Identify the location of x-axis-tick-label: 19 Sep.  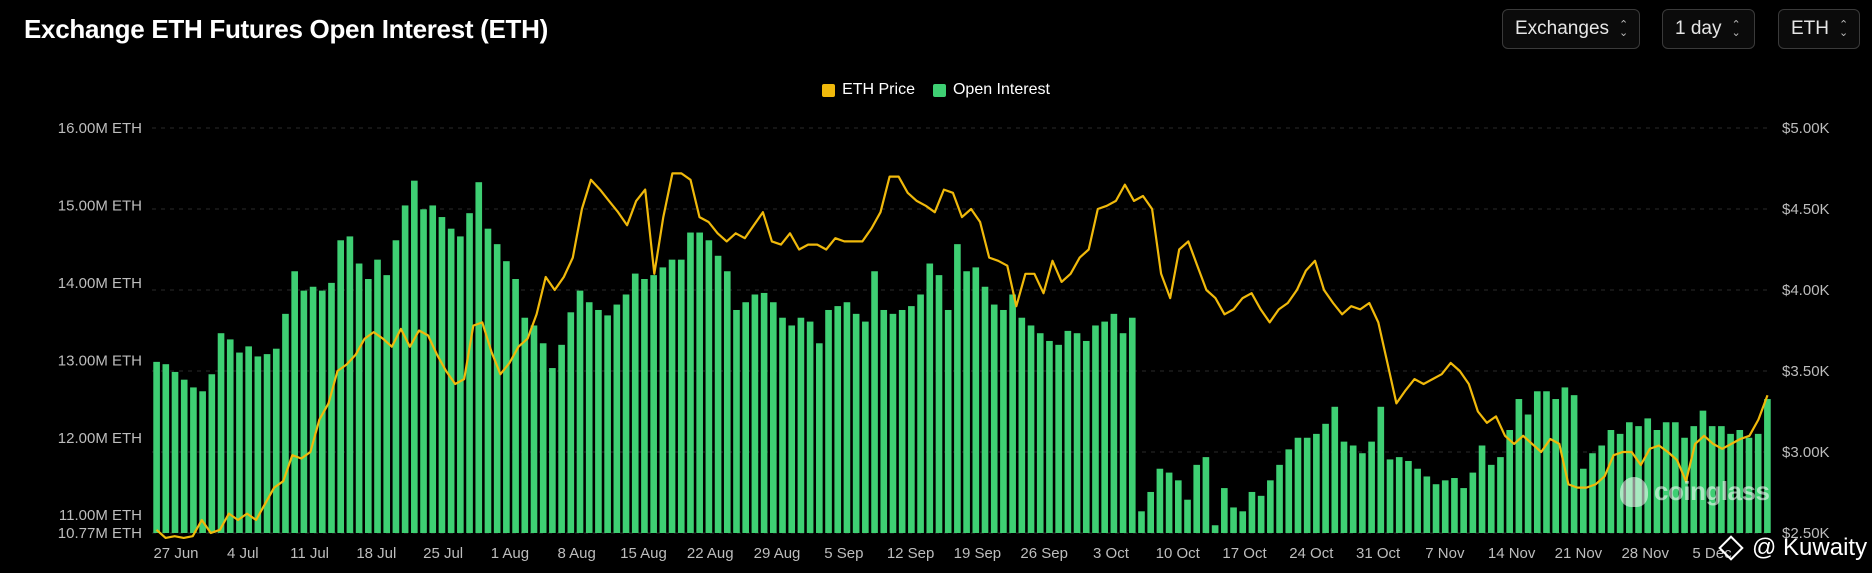
(978, 553).